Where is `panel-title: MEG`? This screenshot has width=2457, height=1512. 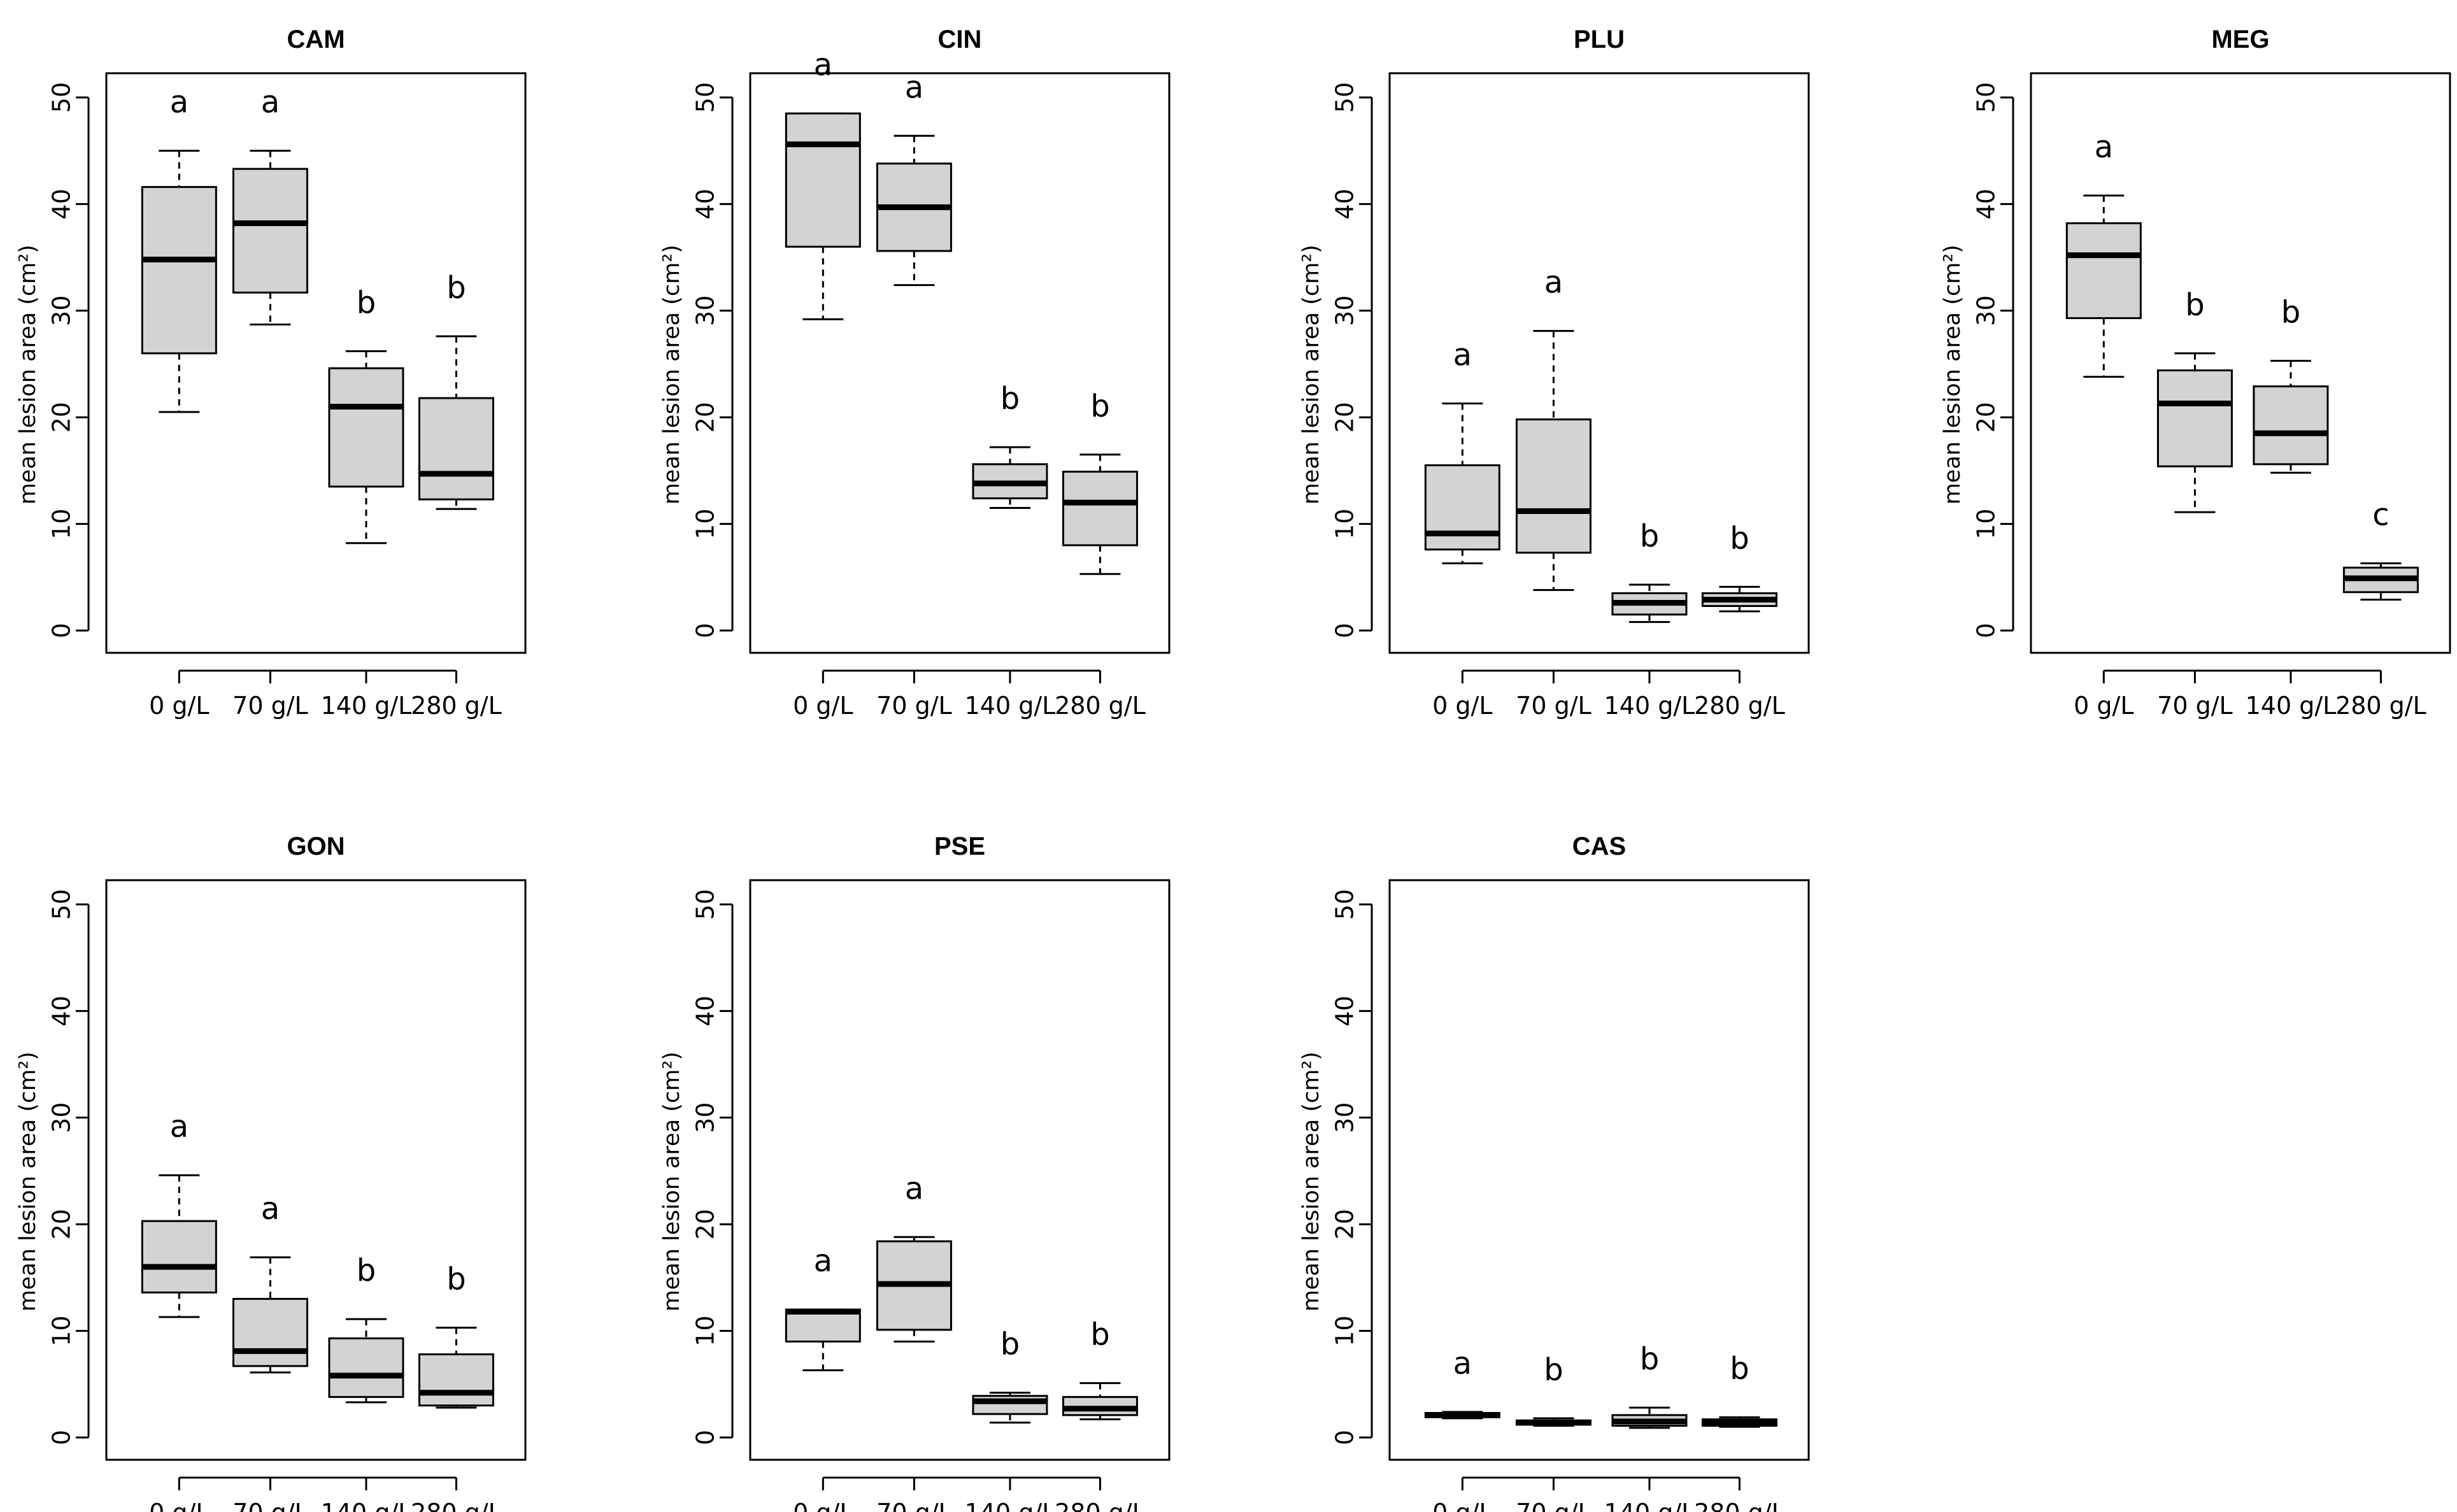
panel-title: MEG is located at coordinates (2240, 39).